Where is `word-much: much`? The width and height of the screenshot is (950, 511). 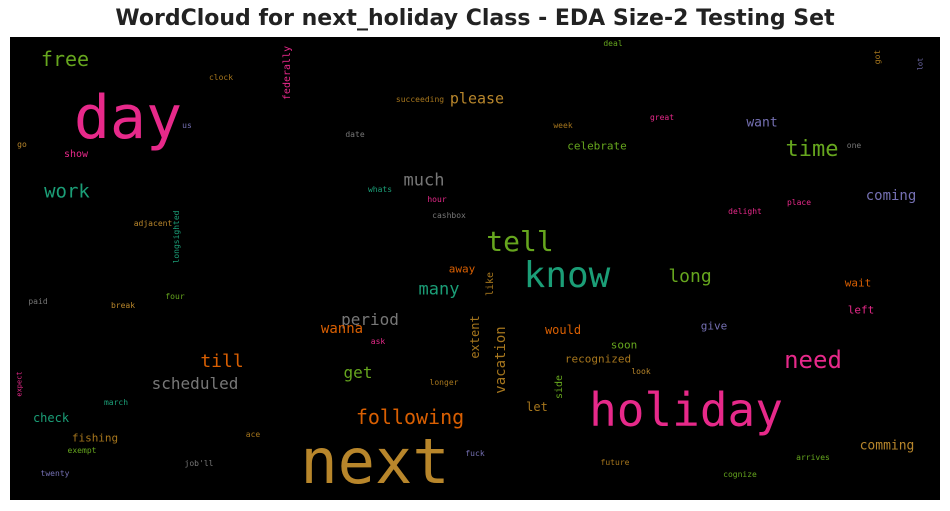
word-much: much is located at coordinates (424, 180).